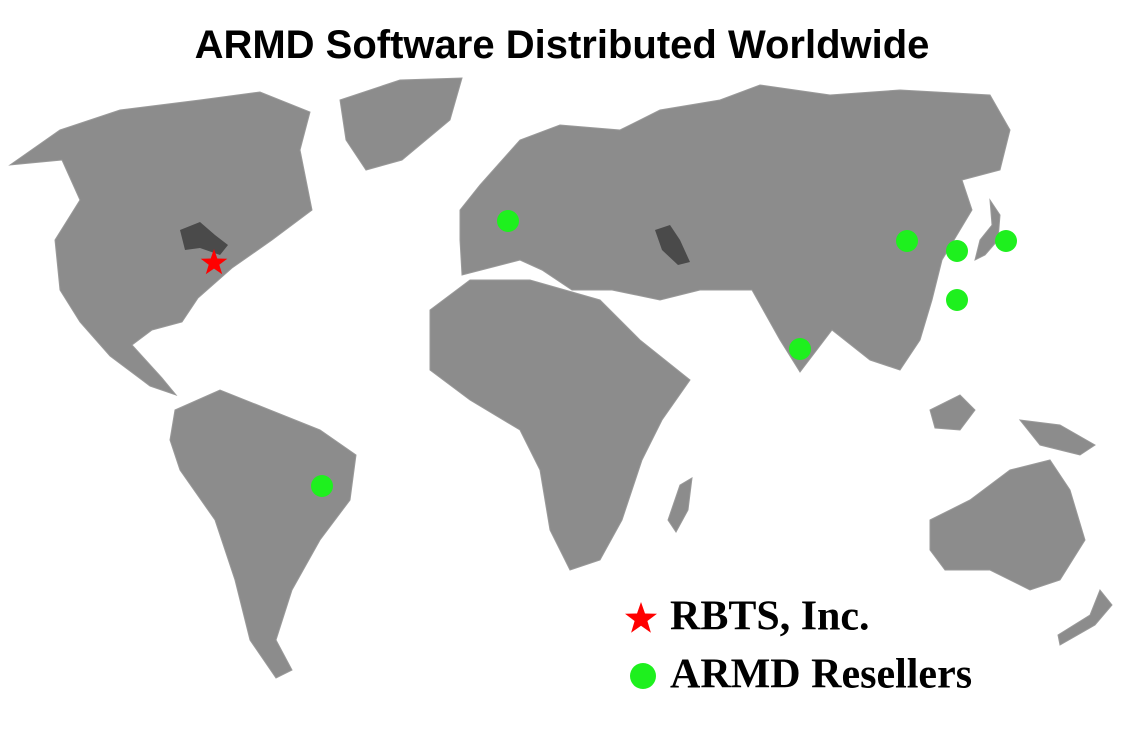 The width and height of the screenshot is (1125, 732). Describe the element at coordinates (672, 245) in the screenshot. I see `caspian-sea` at that location.